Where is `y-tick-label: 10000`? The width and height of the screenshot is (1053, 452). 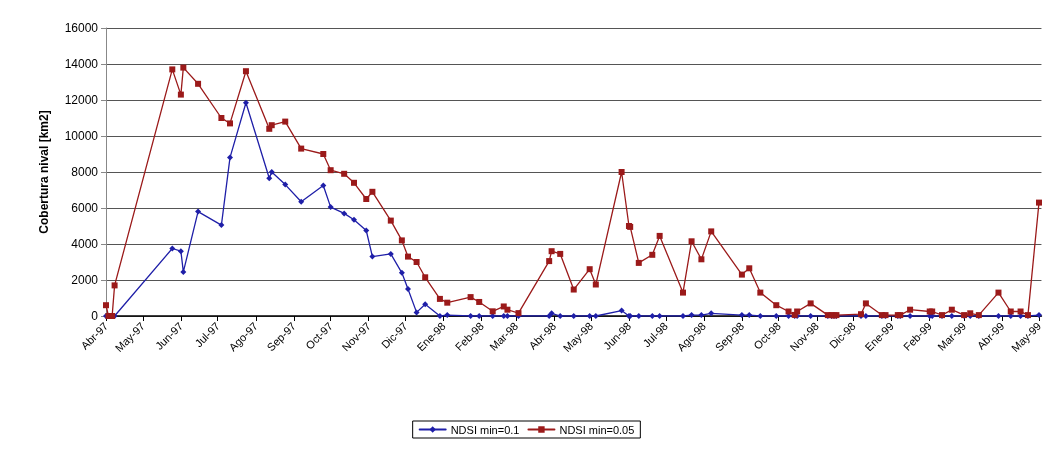
y-tick-label: 10000 is located at coordinates (81, 136).